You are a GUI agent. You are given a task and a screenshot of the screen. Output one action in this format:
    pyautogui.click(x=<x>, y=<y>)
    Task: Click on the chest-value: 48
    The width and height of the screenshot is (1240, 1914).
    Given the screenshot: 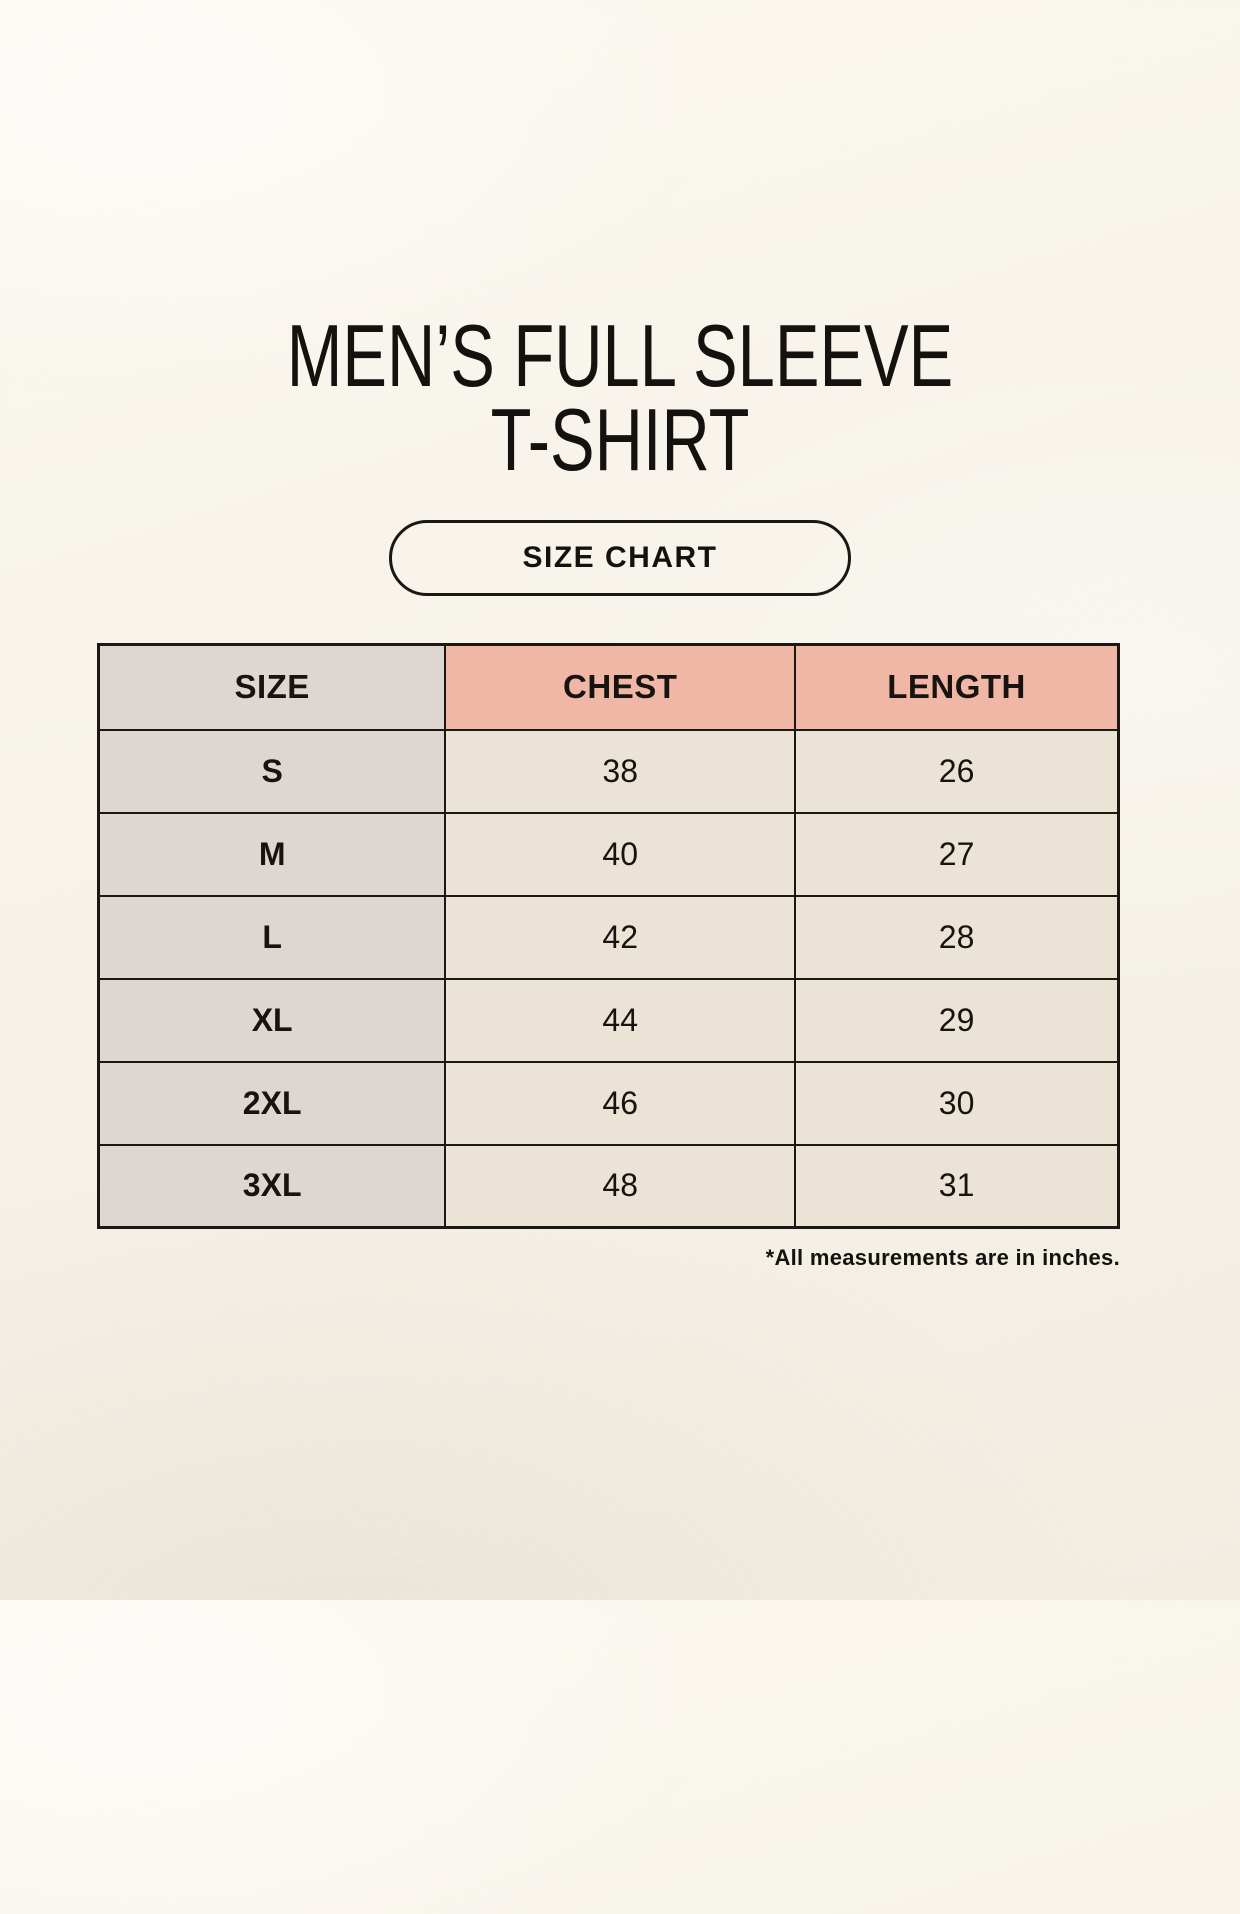 What is the action you would take?
    pyautogui.click(x=620, y=1186)
    